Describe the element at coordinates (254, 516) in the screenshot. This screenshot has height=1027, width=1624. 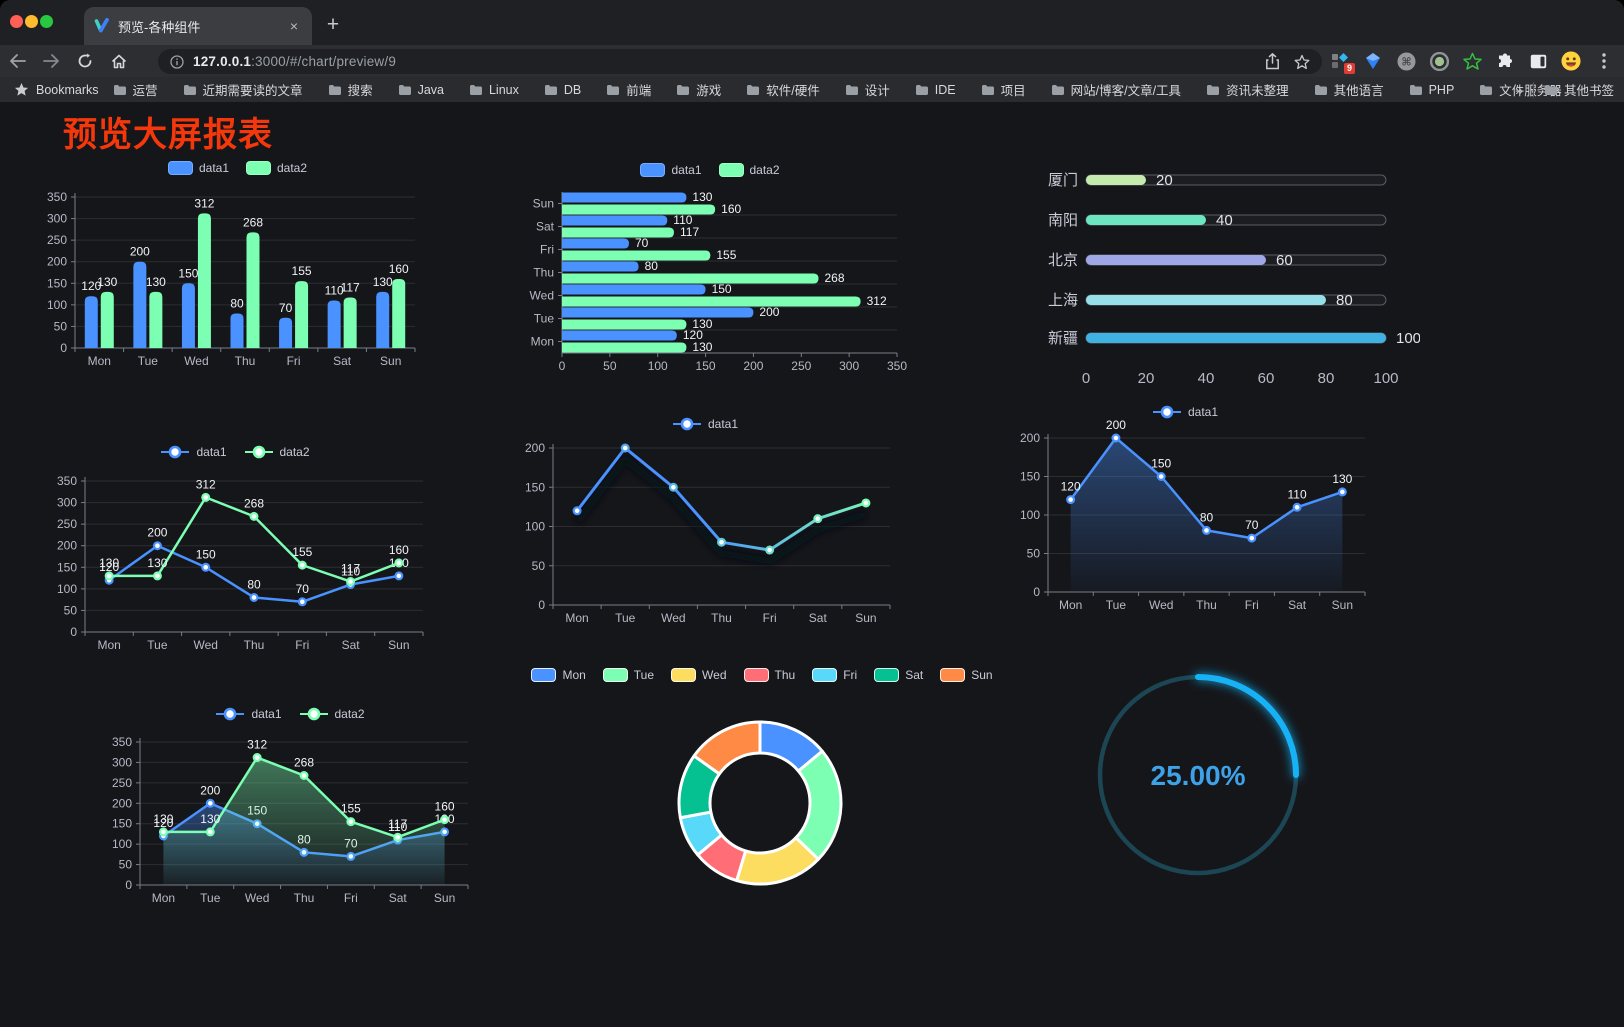
I see `data-point-data2-Thu` at that location.